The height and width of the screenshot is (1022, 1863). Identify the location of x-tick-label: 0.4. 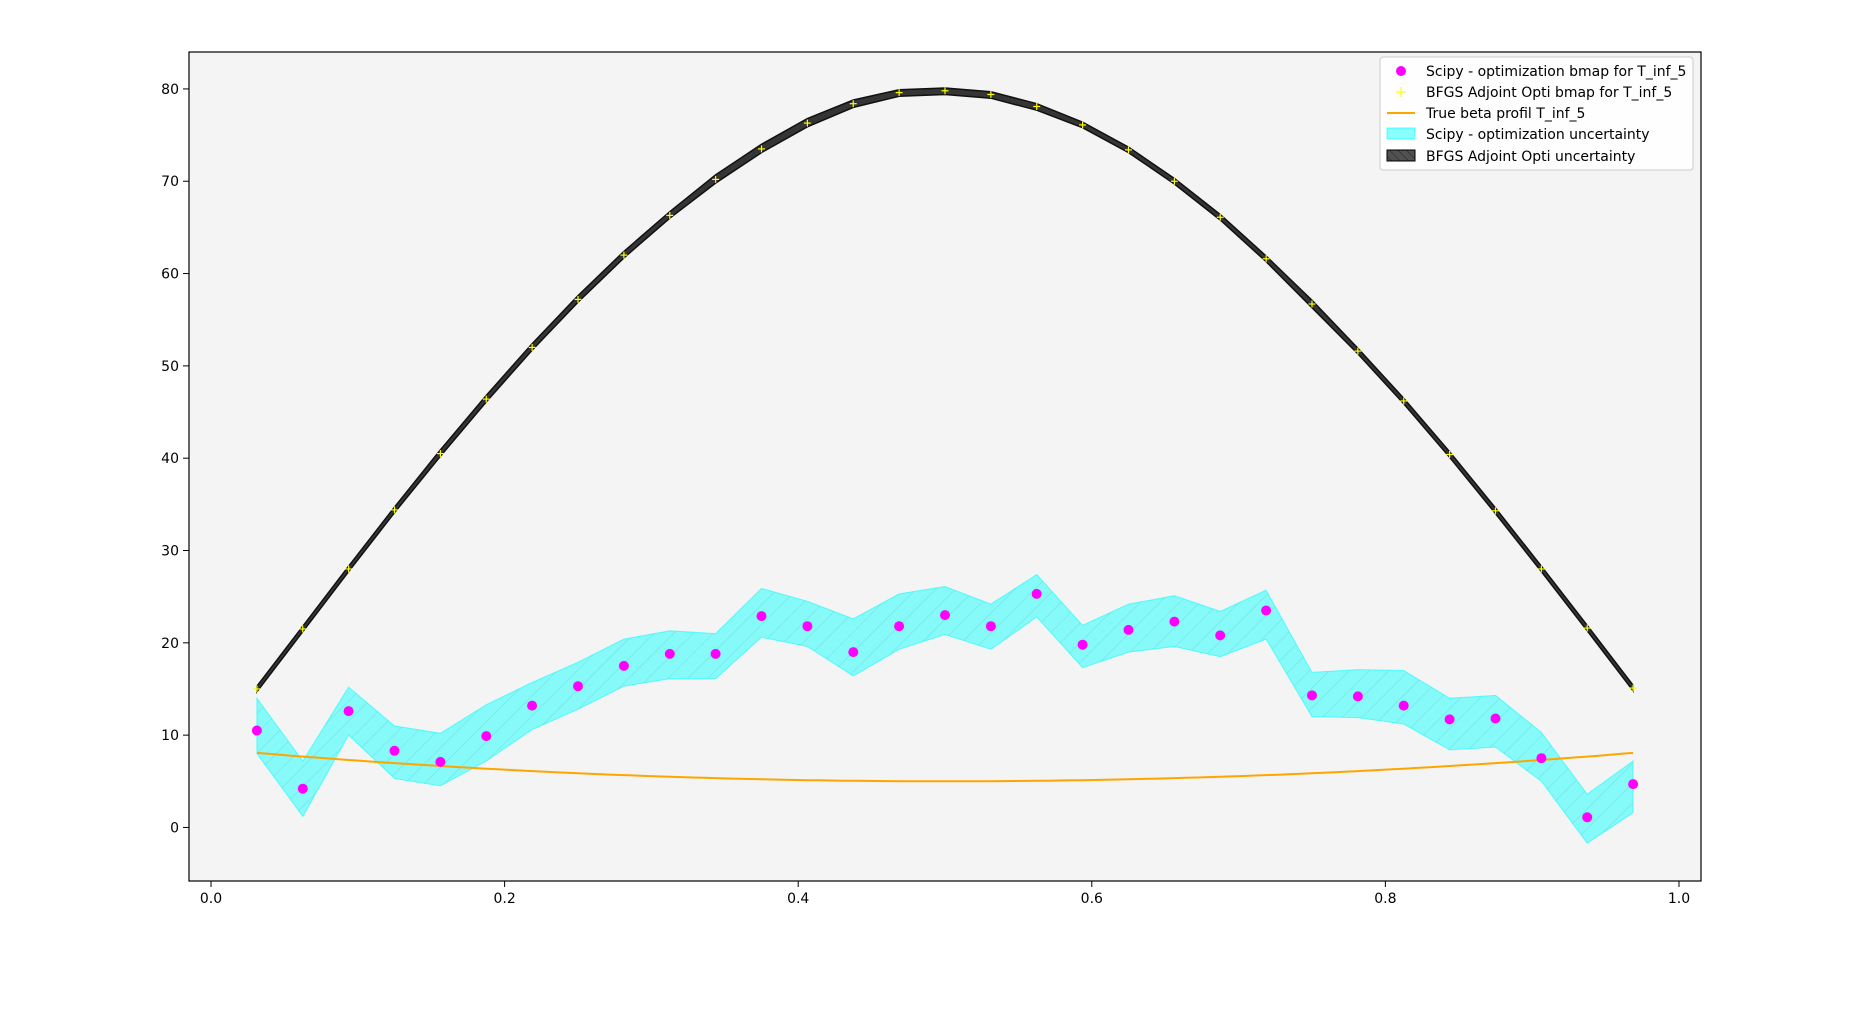
(798, 899).